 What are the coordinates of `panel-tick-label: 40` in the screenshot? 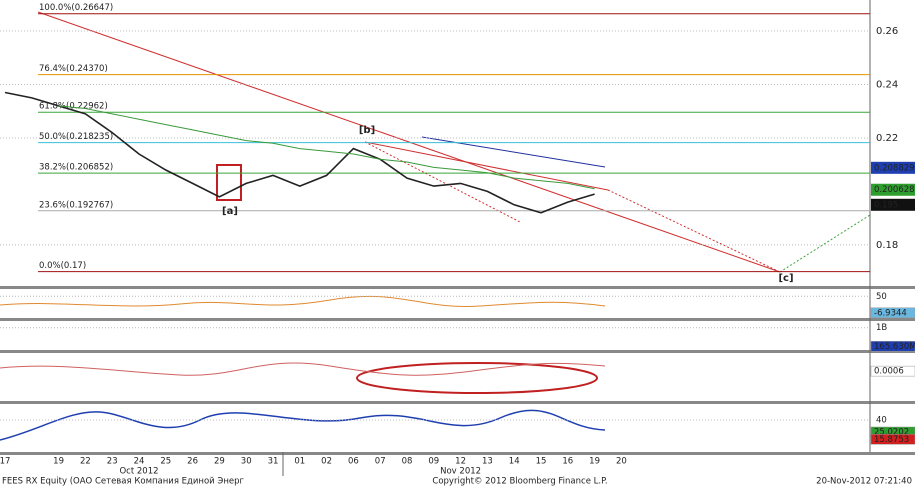 It's located at (881, 421).